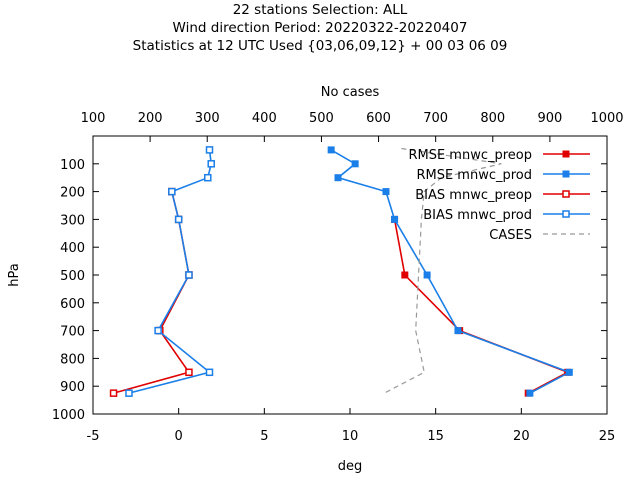 This screenshot has width=640, height=480. Describe the element at coordinates (510, 235) in the screenshot. I see `legend-label: CASES` at that location.